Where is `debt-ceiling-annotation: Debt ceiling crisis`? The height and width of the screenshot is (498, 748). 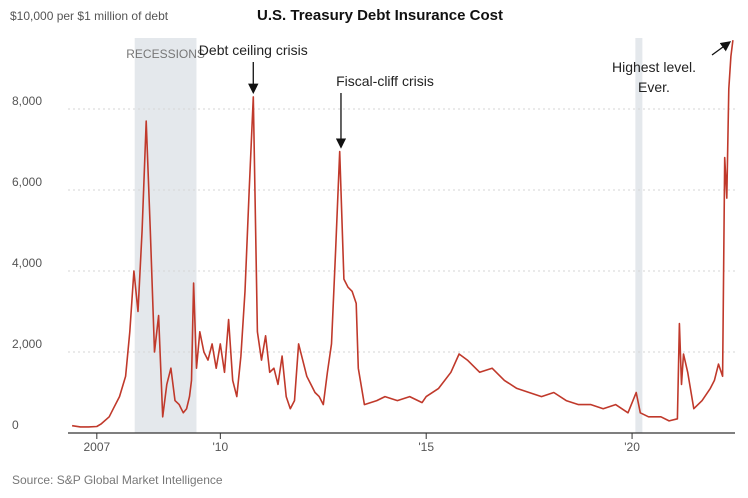 debt-ceiling-annotation: Debt ceiling crisis is located at coordinates (253, 50).